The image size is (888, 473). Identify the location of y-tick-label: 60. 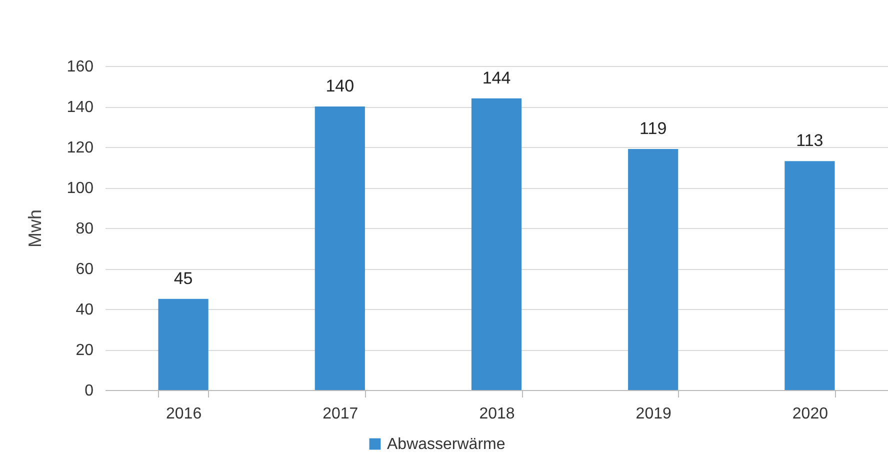
(85, 269).